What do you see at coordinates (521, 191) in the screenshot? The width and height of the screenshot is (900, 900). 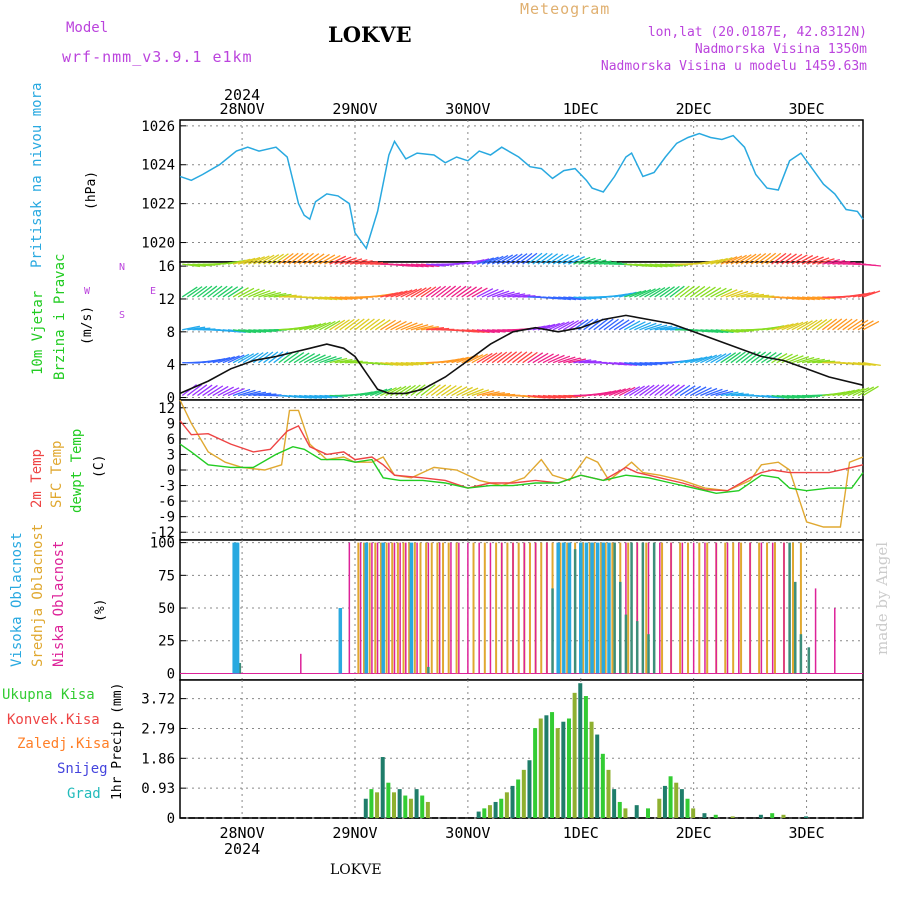 I see `panel-frame` at bounding box center [521, 191].